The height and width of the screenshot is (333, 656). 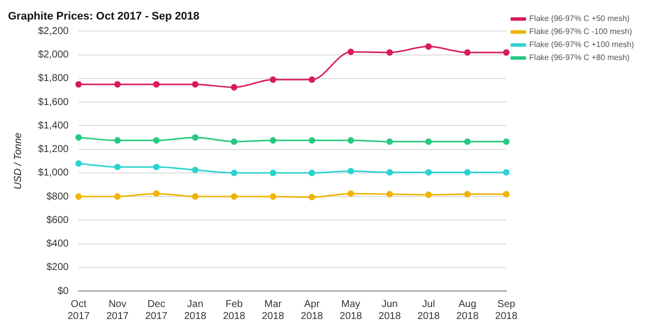 I want to click on y-tick-label: $2,000, so click(x=54, y=55).